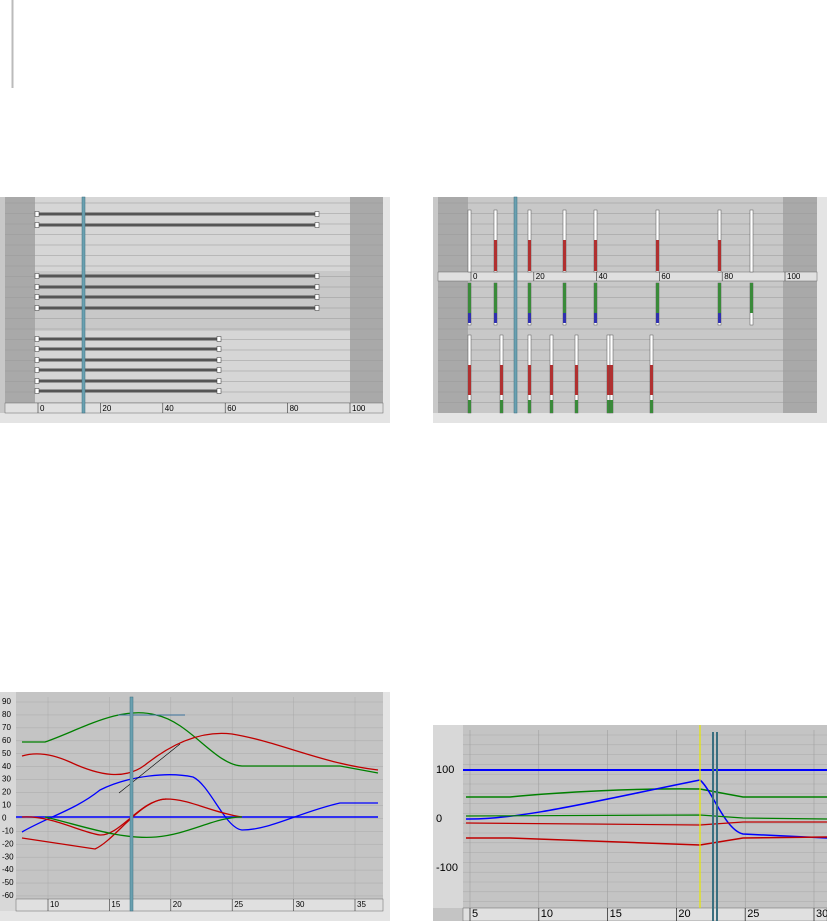 The image size is (827, 921). Describe the element at coordinates (445, 770) in the screenshot. I see `y-label: 100` at that location.